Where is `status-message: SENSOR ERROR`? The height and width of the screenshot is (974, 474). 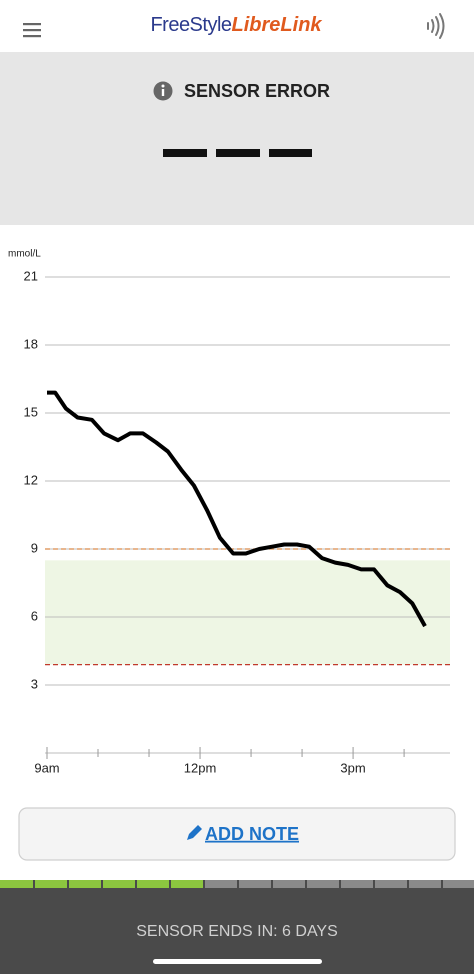 status-message: SENSOR ERROR is located at coordinates (257, 91).